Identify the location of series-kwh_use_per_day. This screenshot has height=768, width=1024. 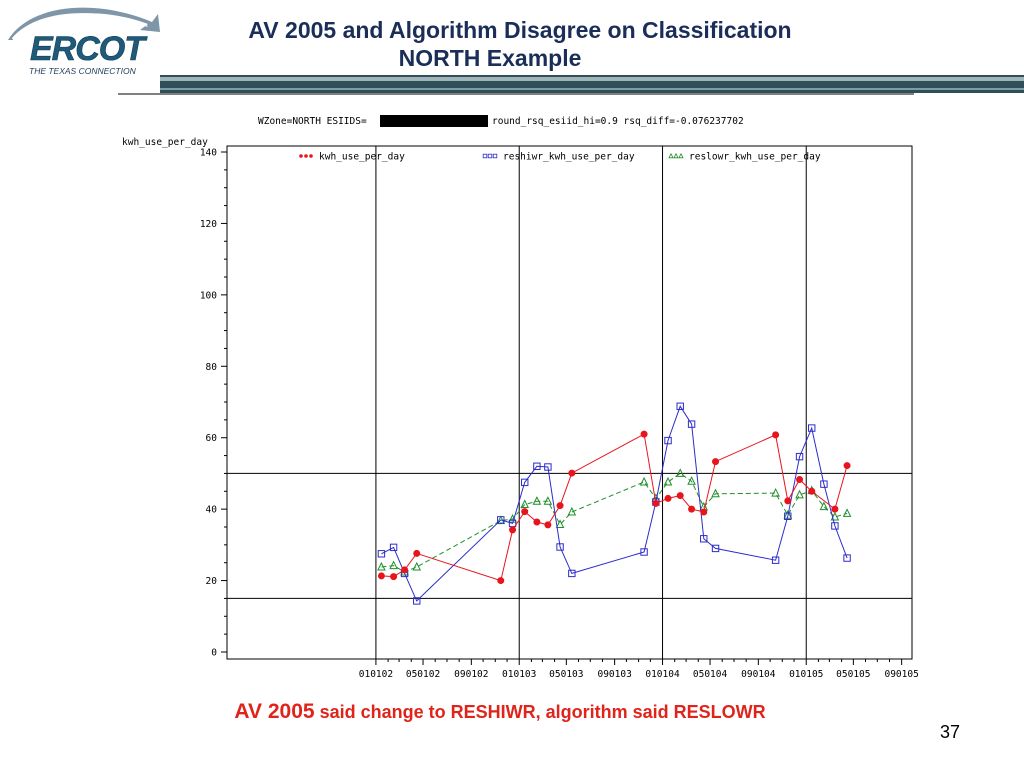
(614, 507).